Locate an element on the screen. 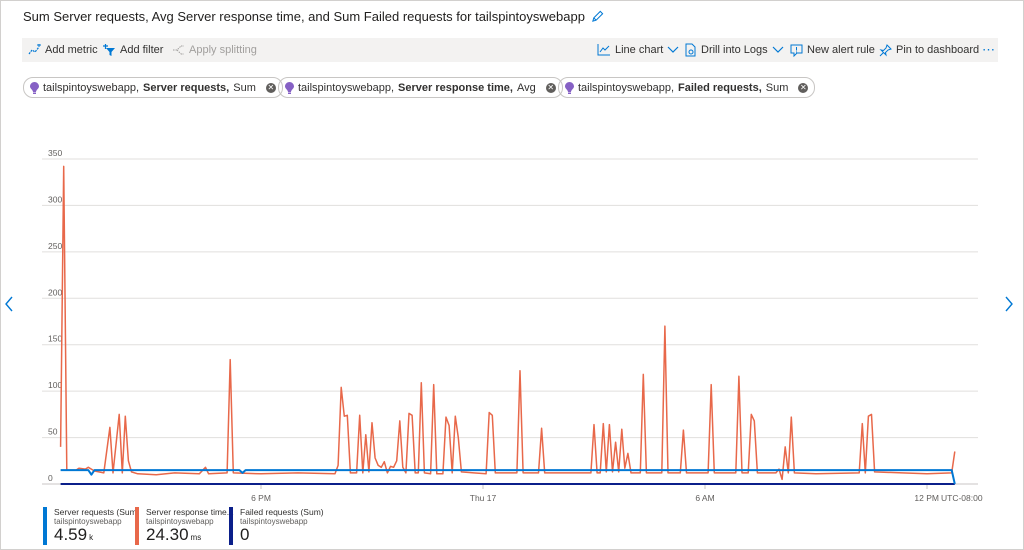 This screenshot has width=1024, height=550. x-tick-label: 12 PM is located at coordinates (926, 498).